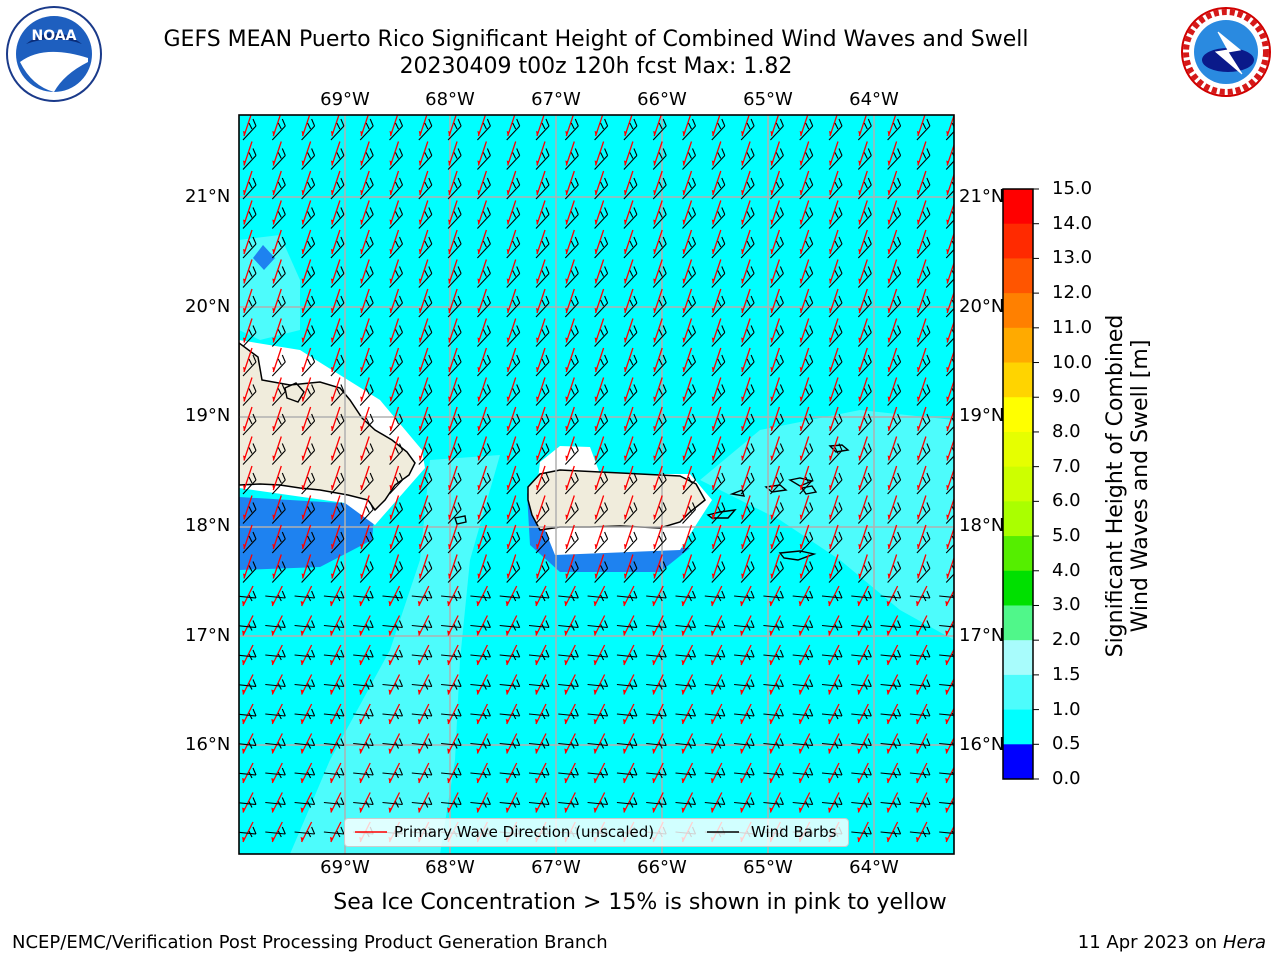  Describe the element at coordinates (1172, 942) in the screenshot. I see `footer-date: 11 Apr 2023 on Hera` at that location.